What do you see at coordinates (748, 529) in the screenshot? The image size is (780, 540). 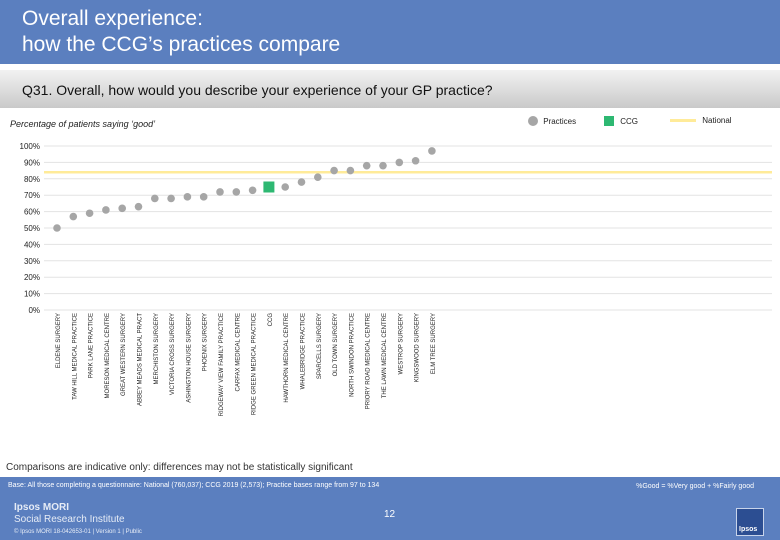 I see `ipsos-logo-text: Ipsos` at bounding box center [748, 529].